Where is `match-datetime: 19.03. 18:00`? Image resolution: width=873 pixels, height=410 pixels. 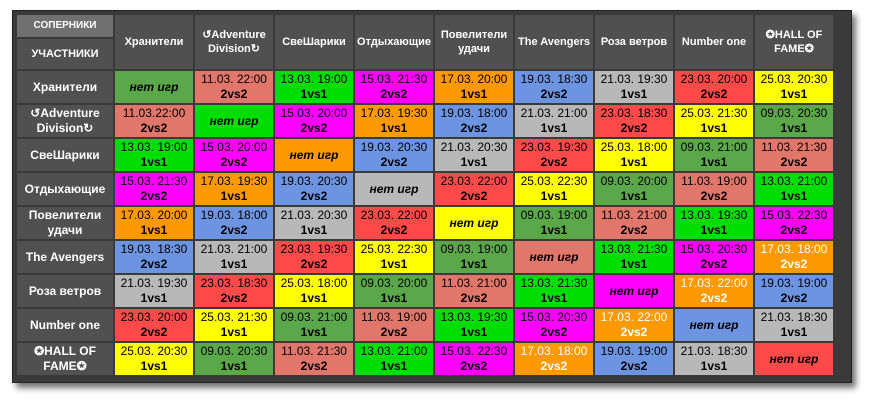 match-datetime: 19.03. 18:00 is located at coordinates (474, 113).